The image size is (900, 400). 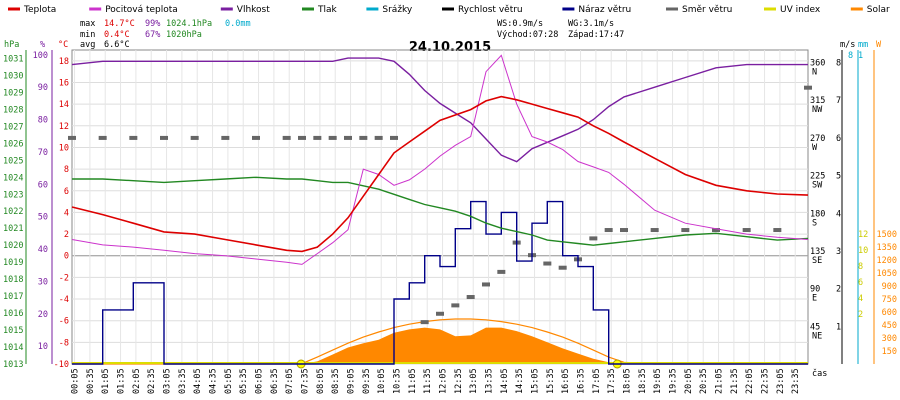 I want to click on solar-area, so click(x=440, y=345).